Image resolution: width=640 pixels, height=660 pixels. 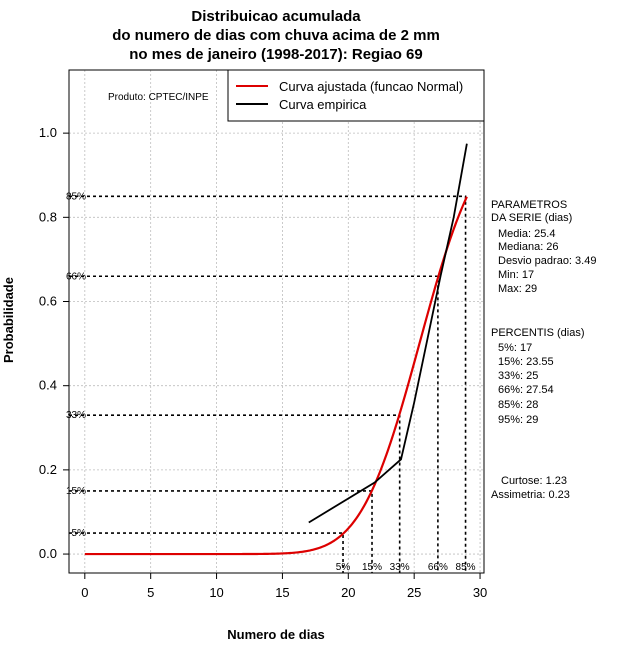 I want to click on y-tick-label: 0.0, so click(x=48, y=553).